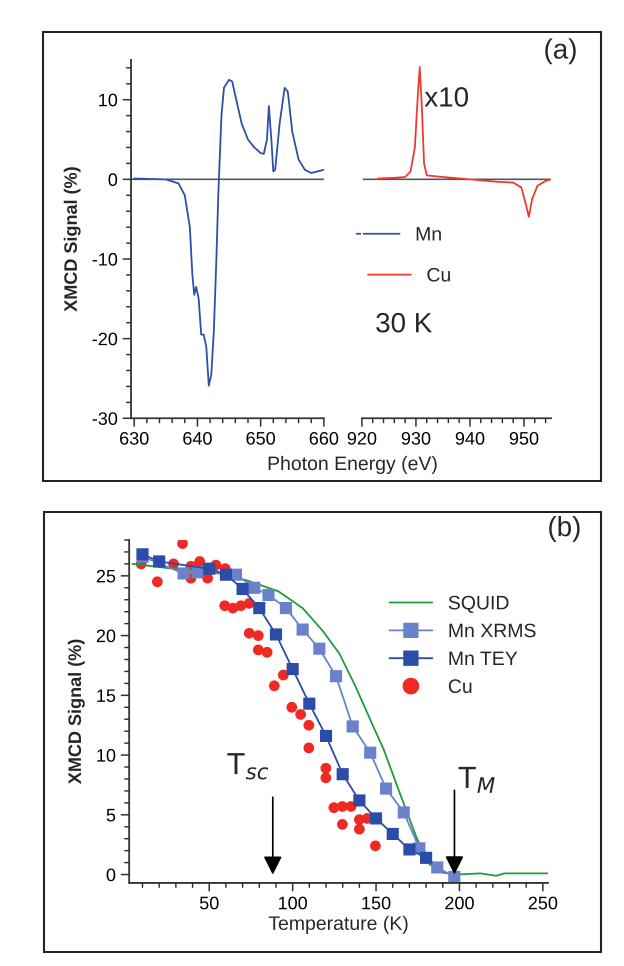  What do you see at coordinates (324, 438) in the screenshot?
I see `x-tick-label: 660` at bounding box center [324, 438].